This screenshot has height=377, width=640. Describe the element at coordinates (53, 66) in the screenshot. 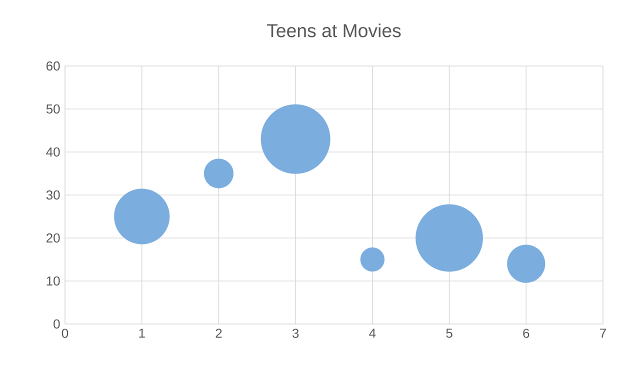

I see `y-tick-label: 60` at that location.